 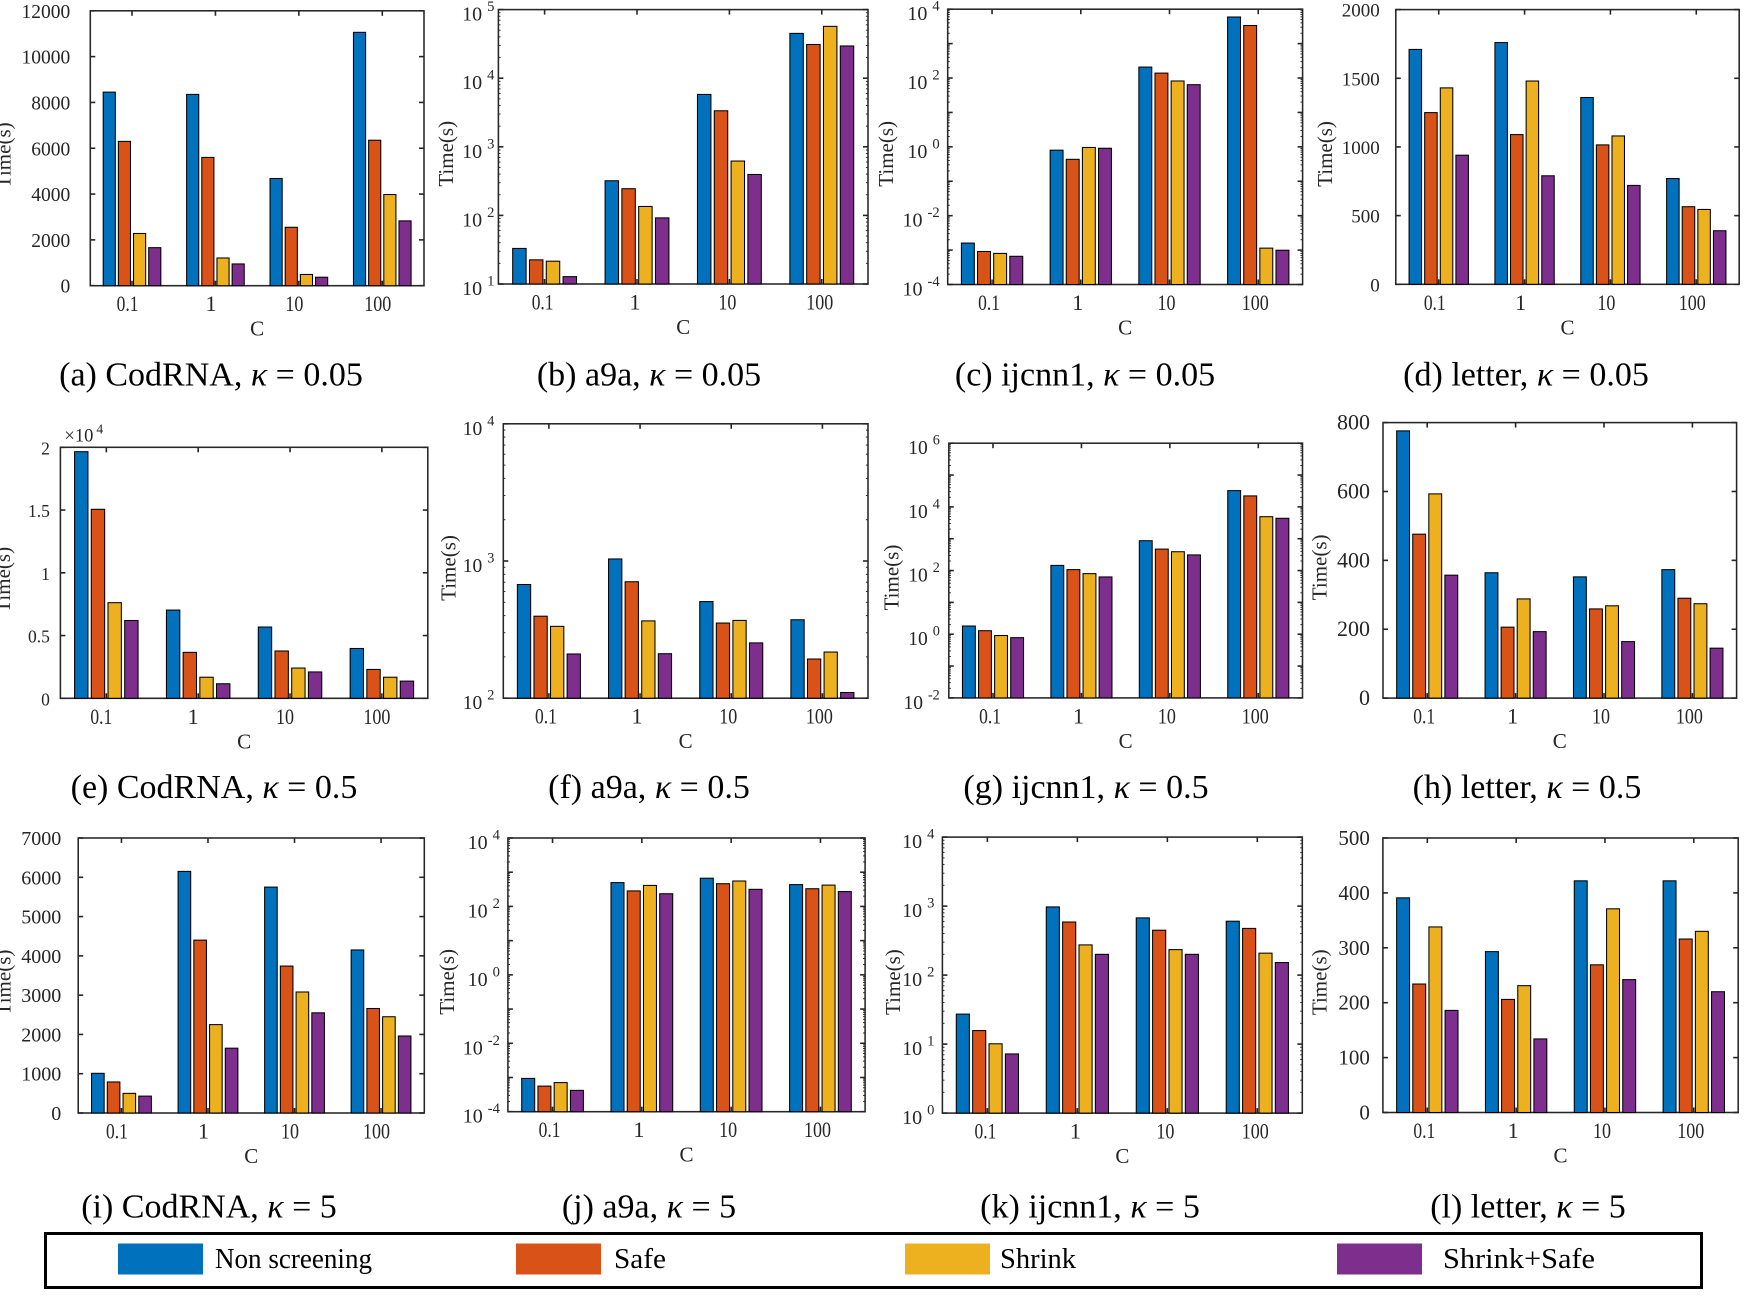 I want to click on svg-text: (l) letter, κ = 5, so click(x=1528, y=1207).